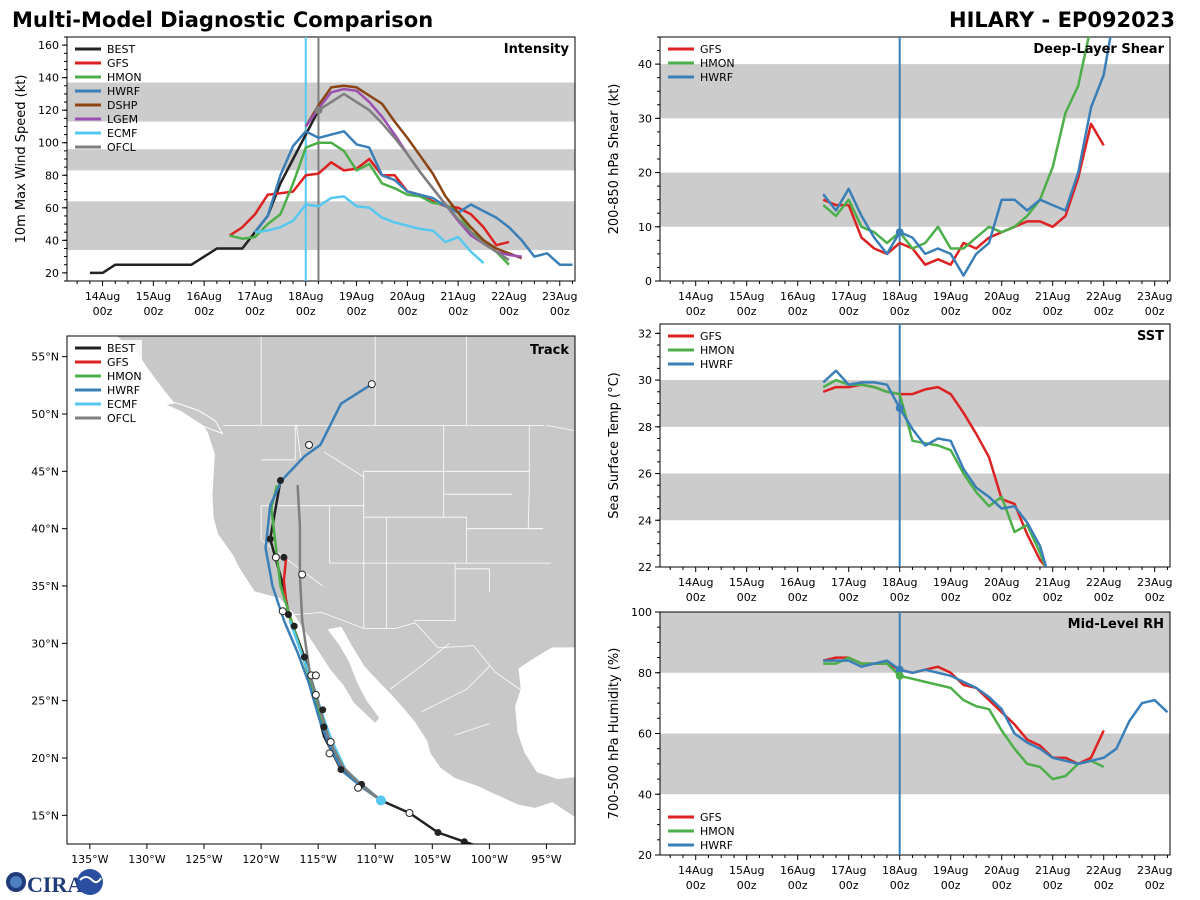 The image size is (1200, 900). What do you see at coordinates (995, 718) in the screenshot?
I see `rh-series-group` at bounding box center [995, 718].